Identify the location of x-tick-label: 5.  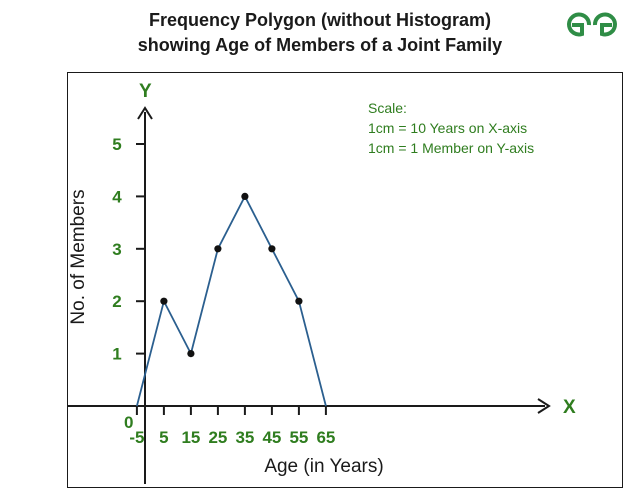
(163, 437).